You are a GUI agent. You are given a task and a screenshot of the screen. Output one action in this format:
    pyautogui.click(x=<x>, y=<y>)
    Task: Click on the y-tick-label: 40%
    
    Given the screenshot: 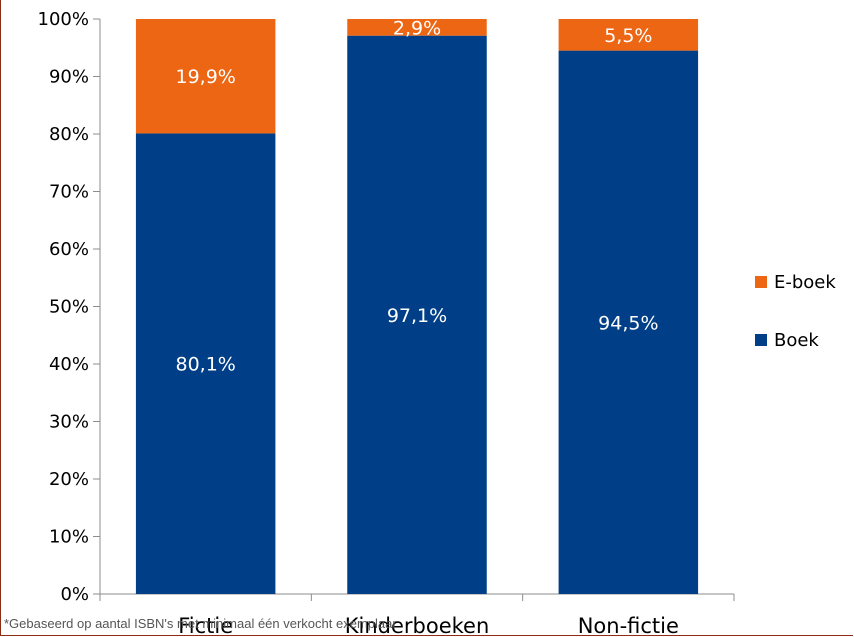 What is the action you would take?
    pyautogui.click(x=69, y=364)
    